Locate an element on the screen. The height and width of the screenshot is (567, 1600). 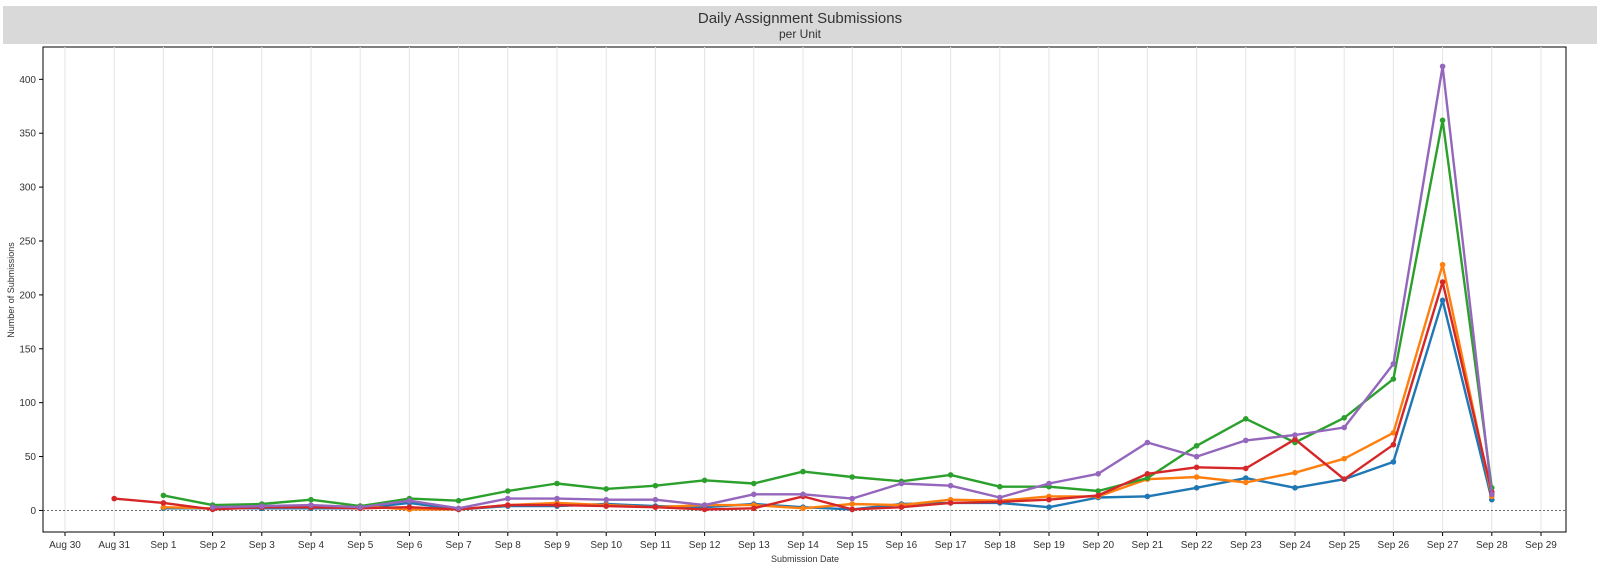
x-tick-label: Sep 4 is located at coordinates (311, 545).